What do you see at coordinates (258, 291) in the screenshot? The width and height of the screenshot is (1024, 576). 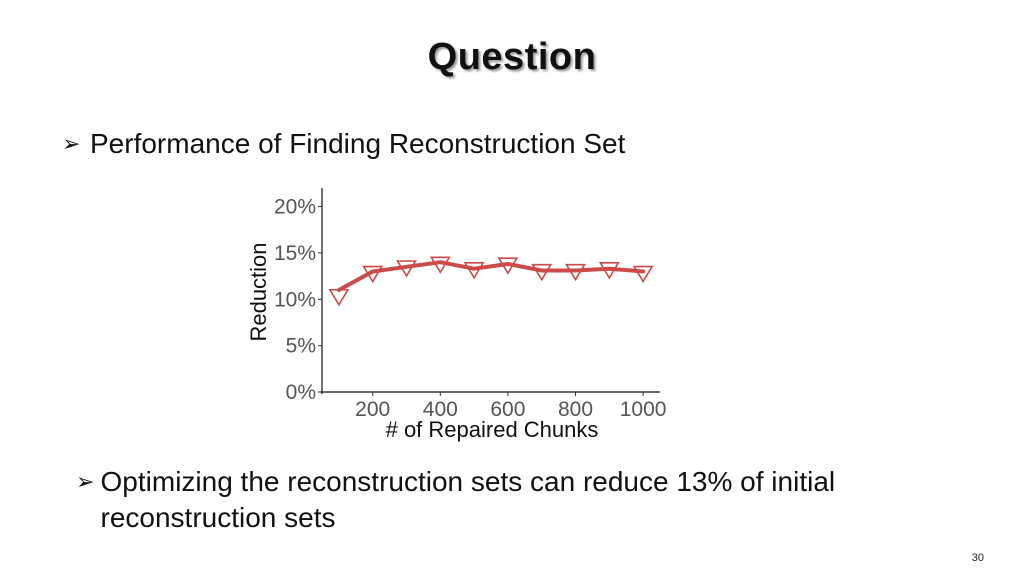 I see `y-axis-title: Reduction` at bounding box center [258, 291].